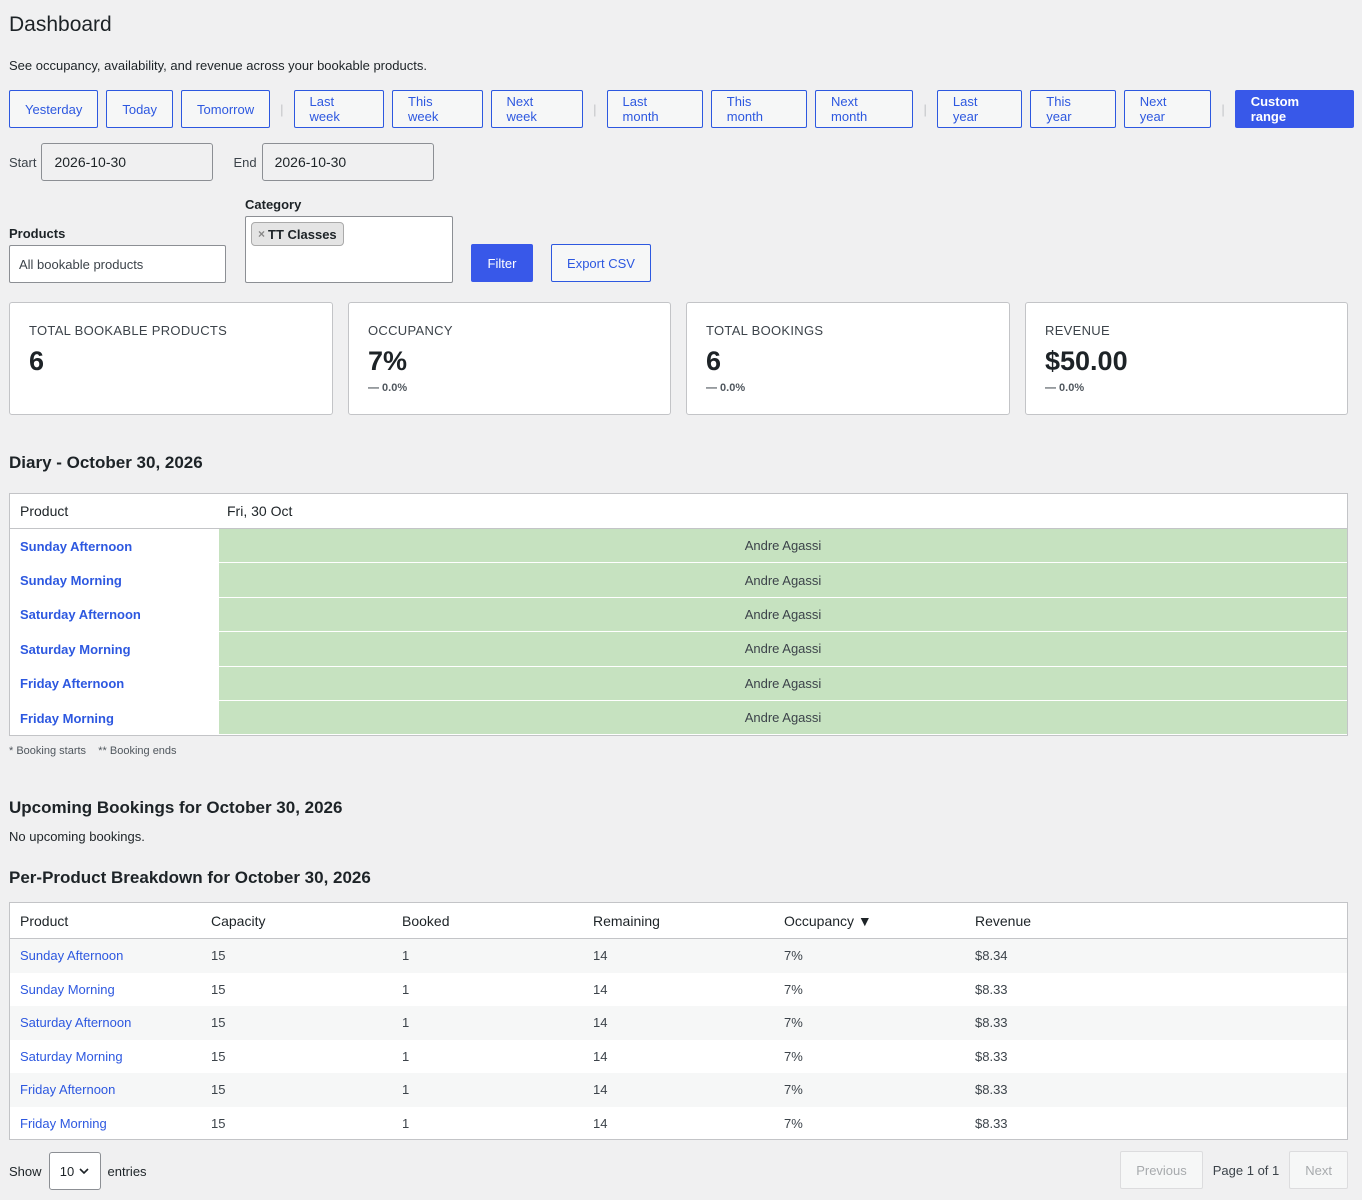 Image resolution: width=1362 pixels, height=1200 pixels. I want to click on product-link: Saturday Afternoon, so click(76, 1023).